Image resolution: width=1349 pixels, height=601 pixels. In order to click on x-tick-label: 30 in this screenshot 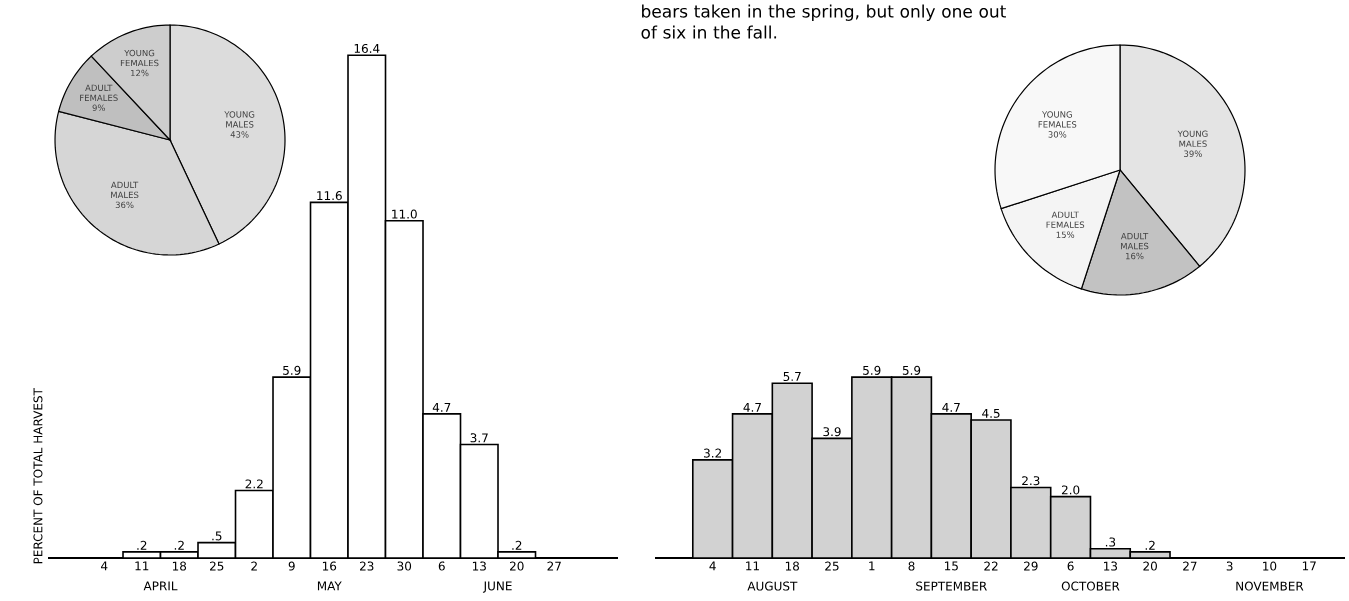, I will do `click(404, 566)`.